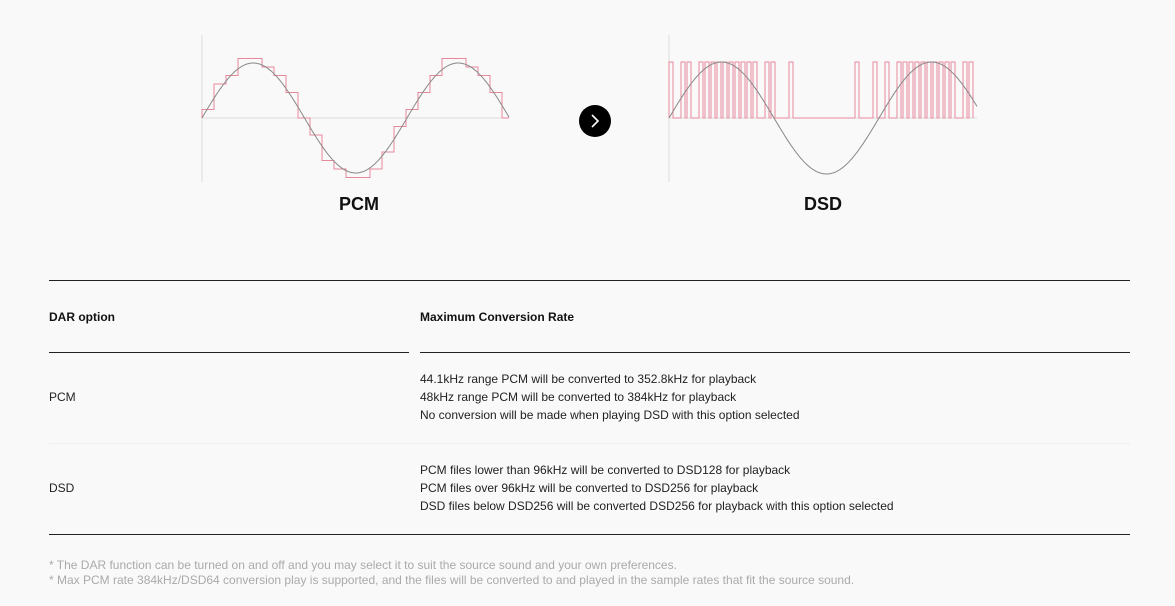 The image size is (1175, 606). What do you see at coordinates (359, 204) in the screenshot?
I see `pcm-label: PCM` at bounding box center [359, 204].